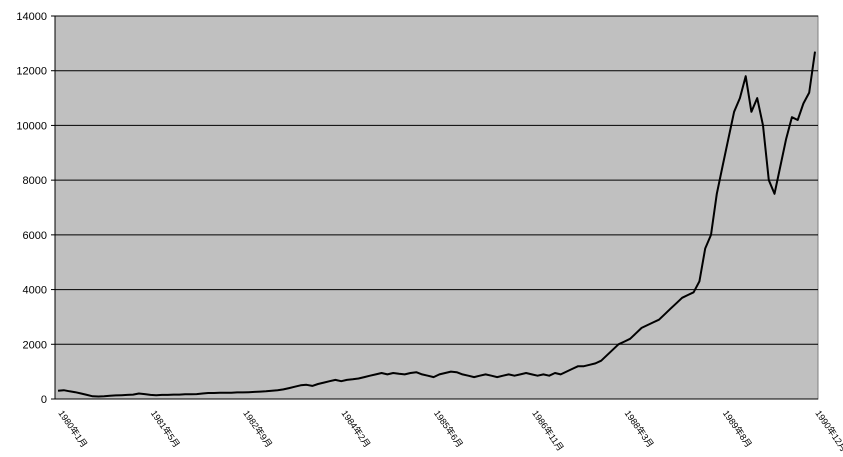  I want to click on x-tick-label: 1990年12月, so click(828, 431).